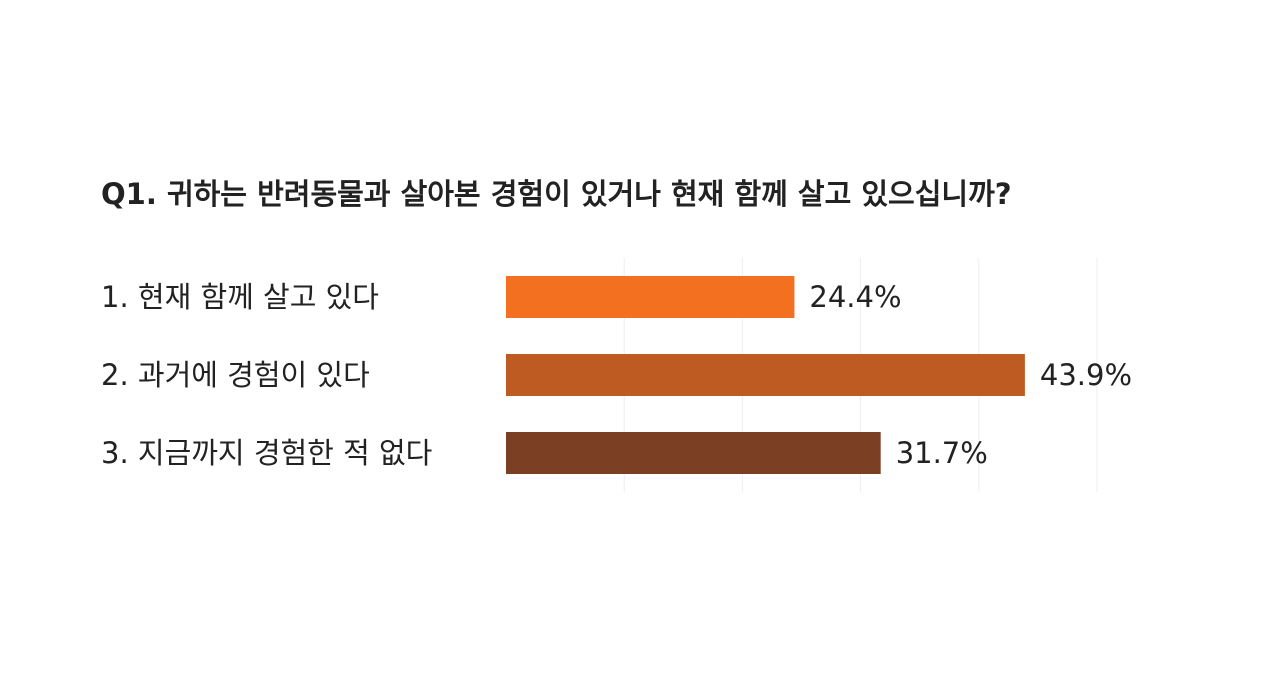  I want to click on value-label: 24.4%, so click(855, 297).